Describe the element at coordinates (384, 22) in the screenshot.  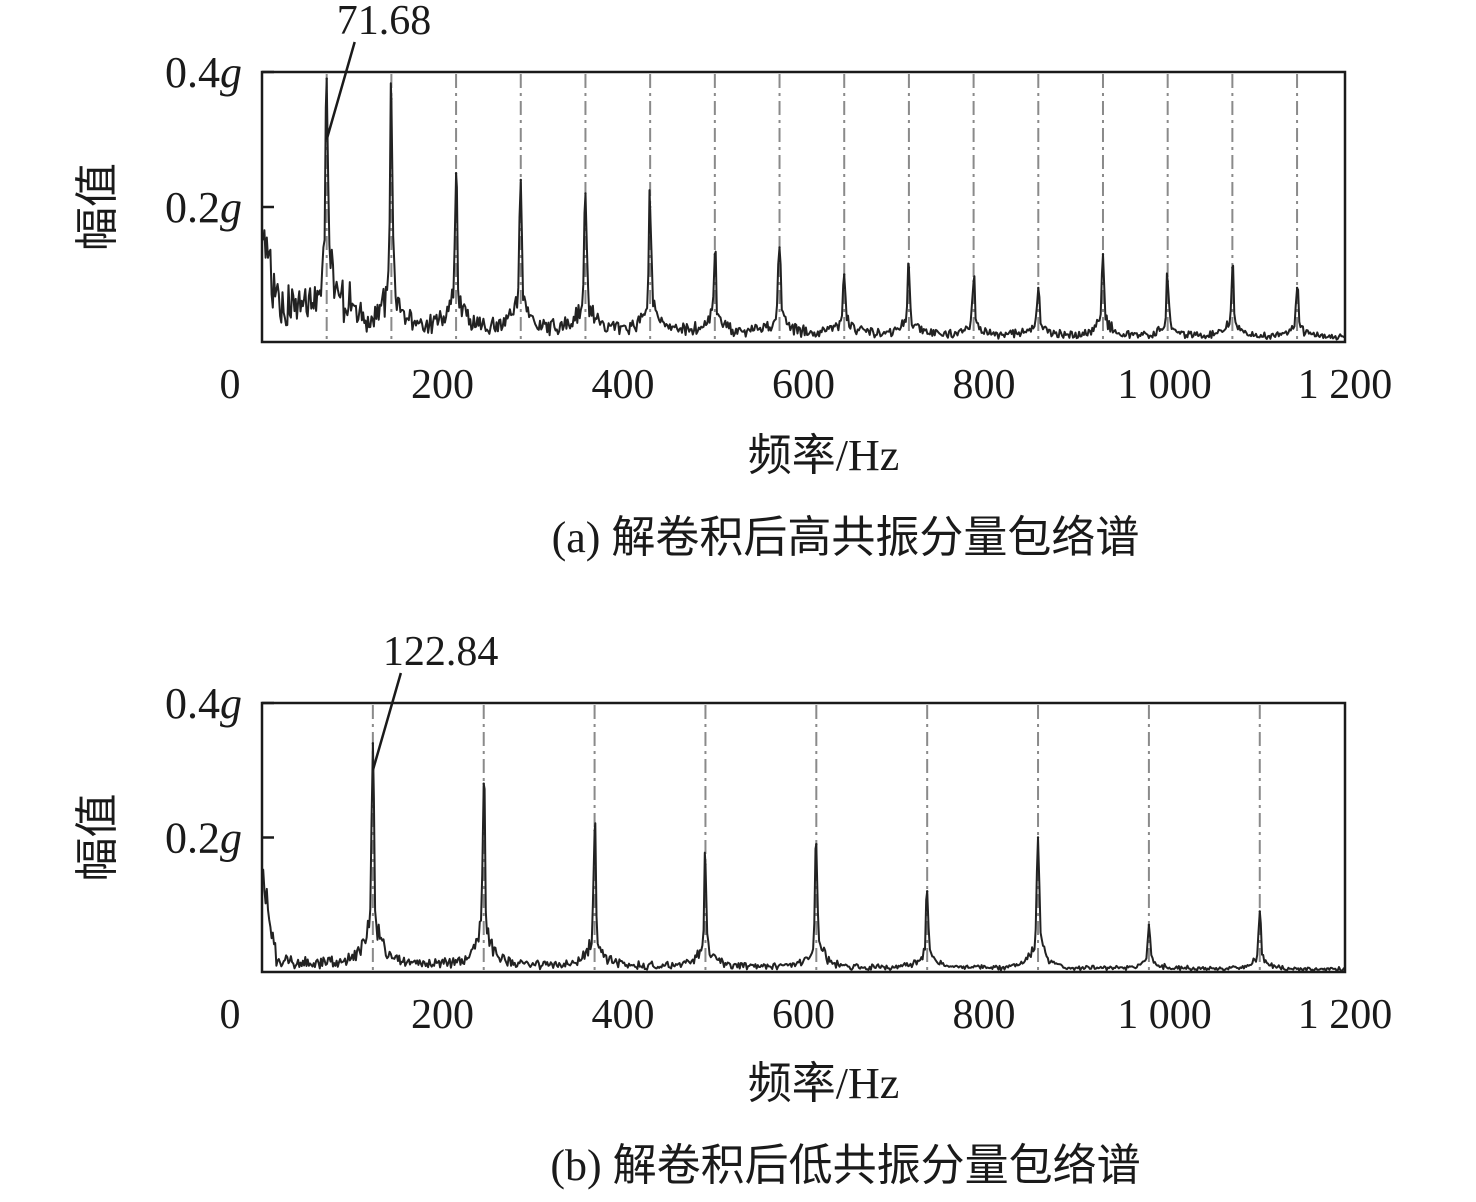
I see `peak-annotation-label: 71.68` at that location.